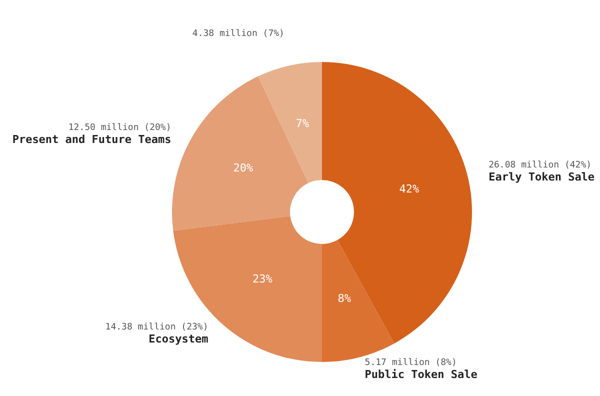 The width and height of the screenshot is (600, 396). What do you see at coordinates (178, 339) in the screenshot?
I see `slice-label: Ecosystem` at bounding box center [178, 339].